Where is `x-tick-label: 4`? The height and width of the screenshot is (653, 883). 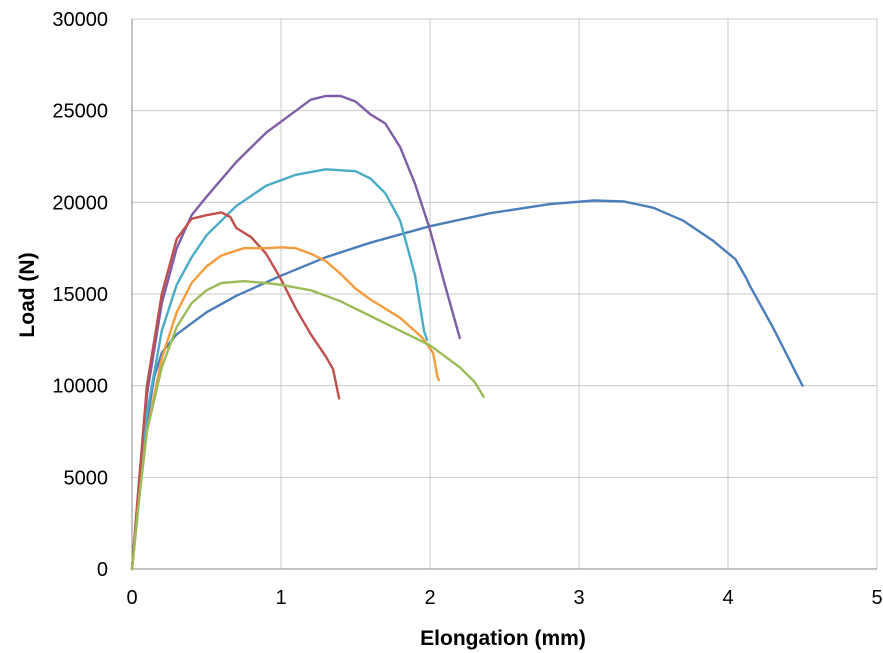
x-tick-label: 4 is located at coordinates (727, 598).